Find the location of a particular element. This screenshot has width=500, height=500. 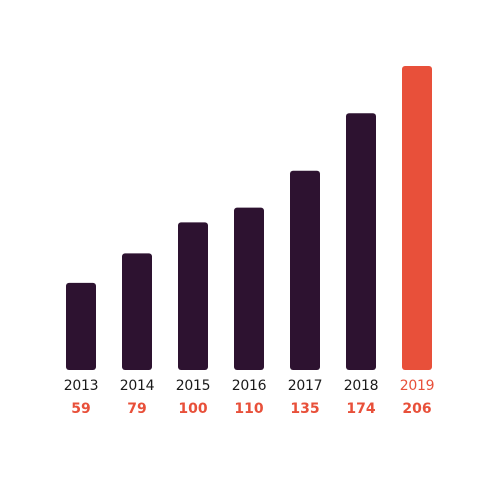

value-label-2018: 174 is located at coordinates (360, 409).